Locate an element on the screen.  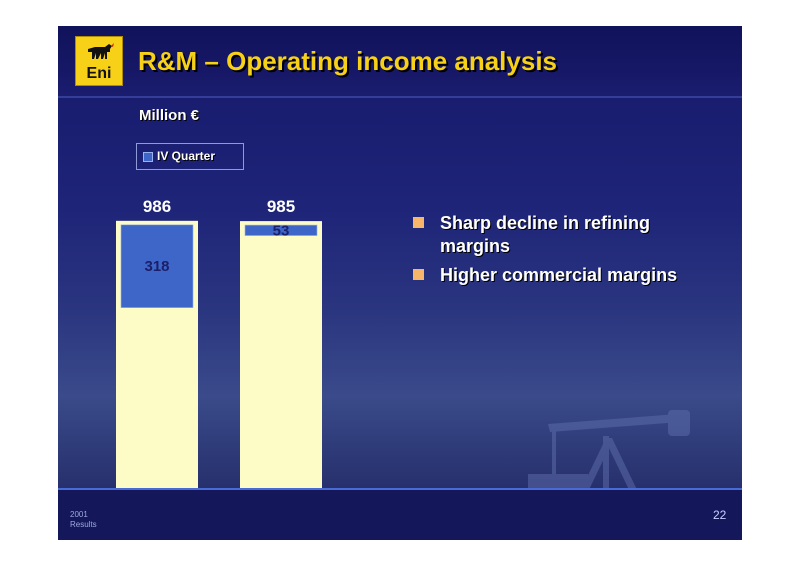
header-band is located at coordinates (400, 61).